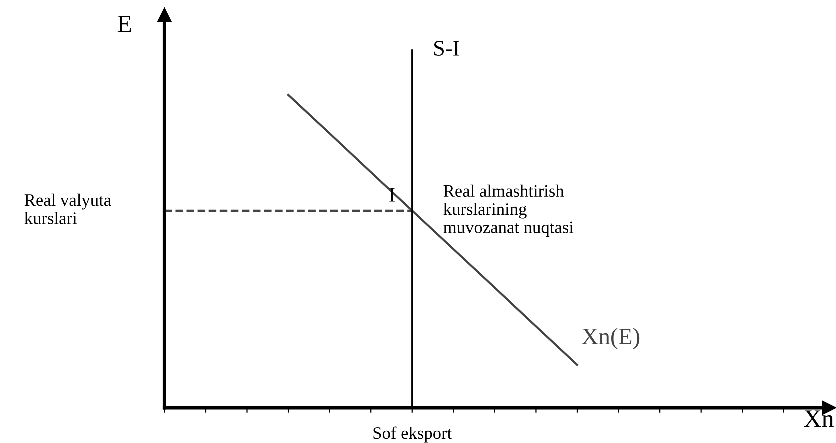  Describe the element at coordinates (819, 419) in the screenshot. I see `x-axis-title: Xn` at that location.